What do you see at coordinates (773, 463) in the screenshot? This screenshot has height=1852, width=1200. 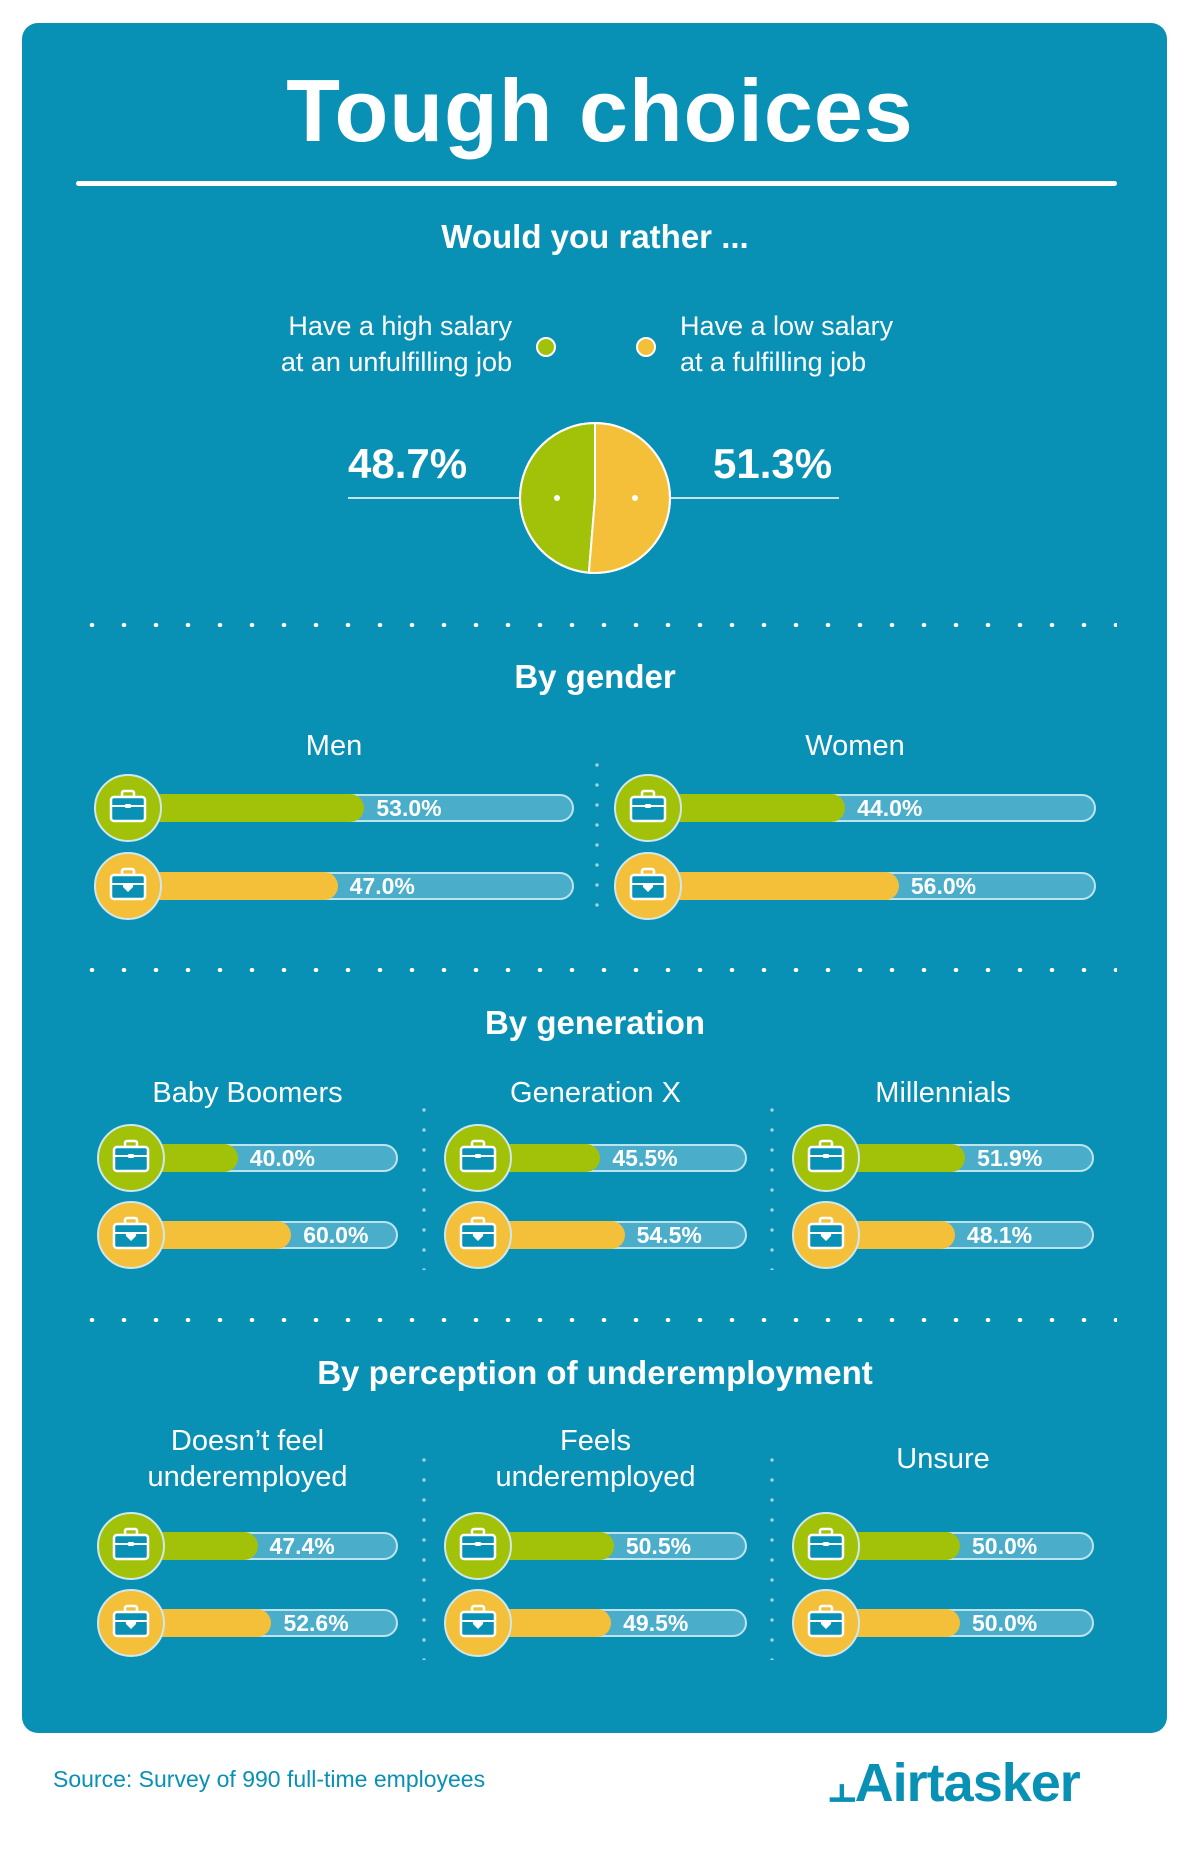 I see `pie-label-low: 51.3%` at bounding box center [773, 463].